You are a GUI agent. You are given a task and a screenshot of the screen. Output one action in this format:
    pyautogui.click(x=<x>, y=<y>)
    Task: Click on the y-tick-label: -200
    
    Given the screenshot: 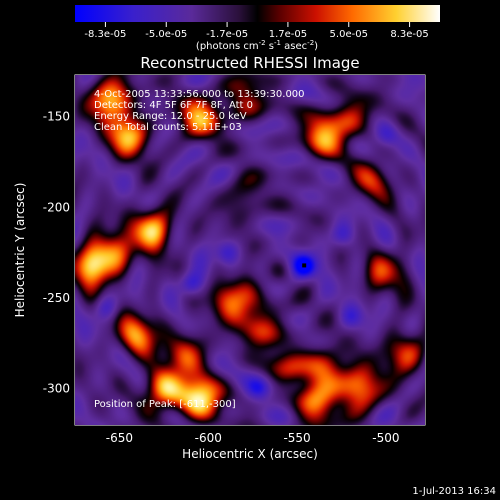 What is the action you would take?
    pyautogui.click(x=56, y=207)
    